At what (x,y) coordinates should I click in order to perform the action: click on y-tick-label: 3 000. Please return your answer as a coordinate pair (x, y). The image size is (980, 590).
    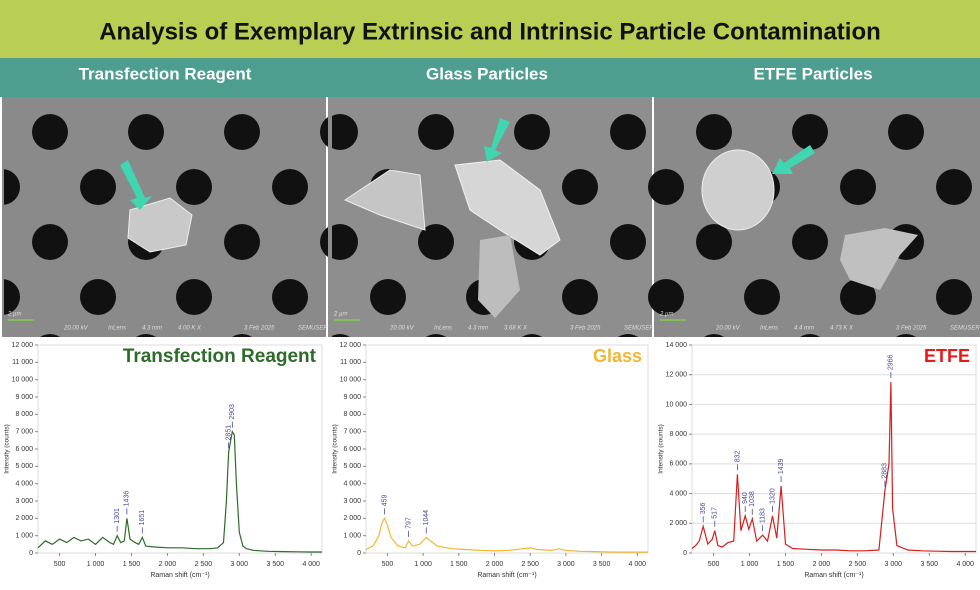
    Looking at the image, I should click on (352, 501).